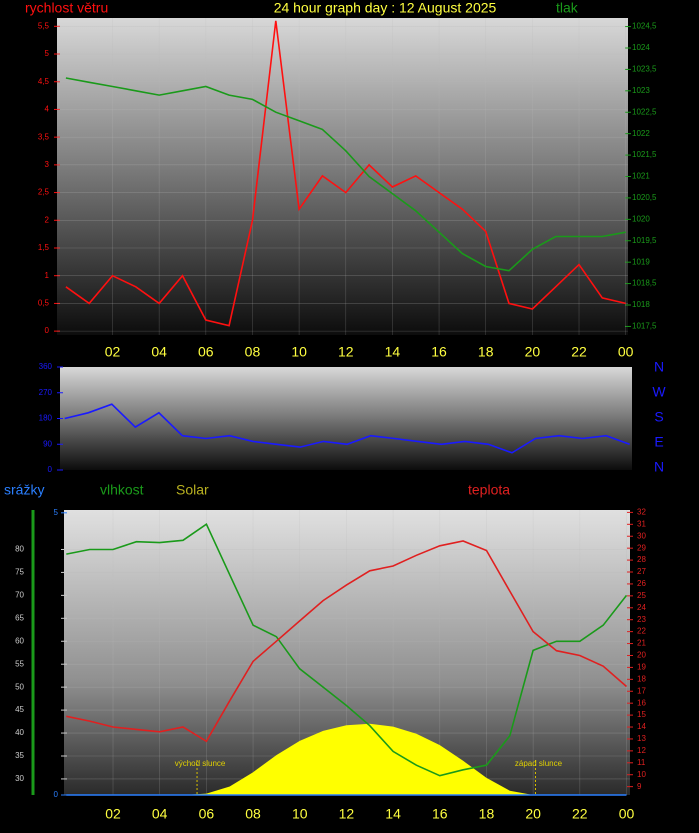 Image resolution: width=699 pixels, height=833 pixels. Describe the element at coordinates (641, 631) in the screenshot. I see `y-tick-label: 22` at that location.